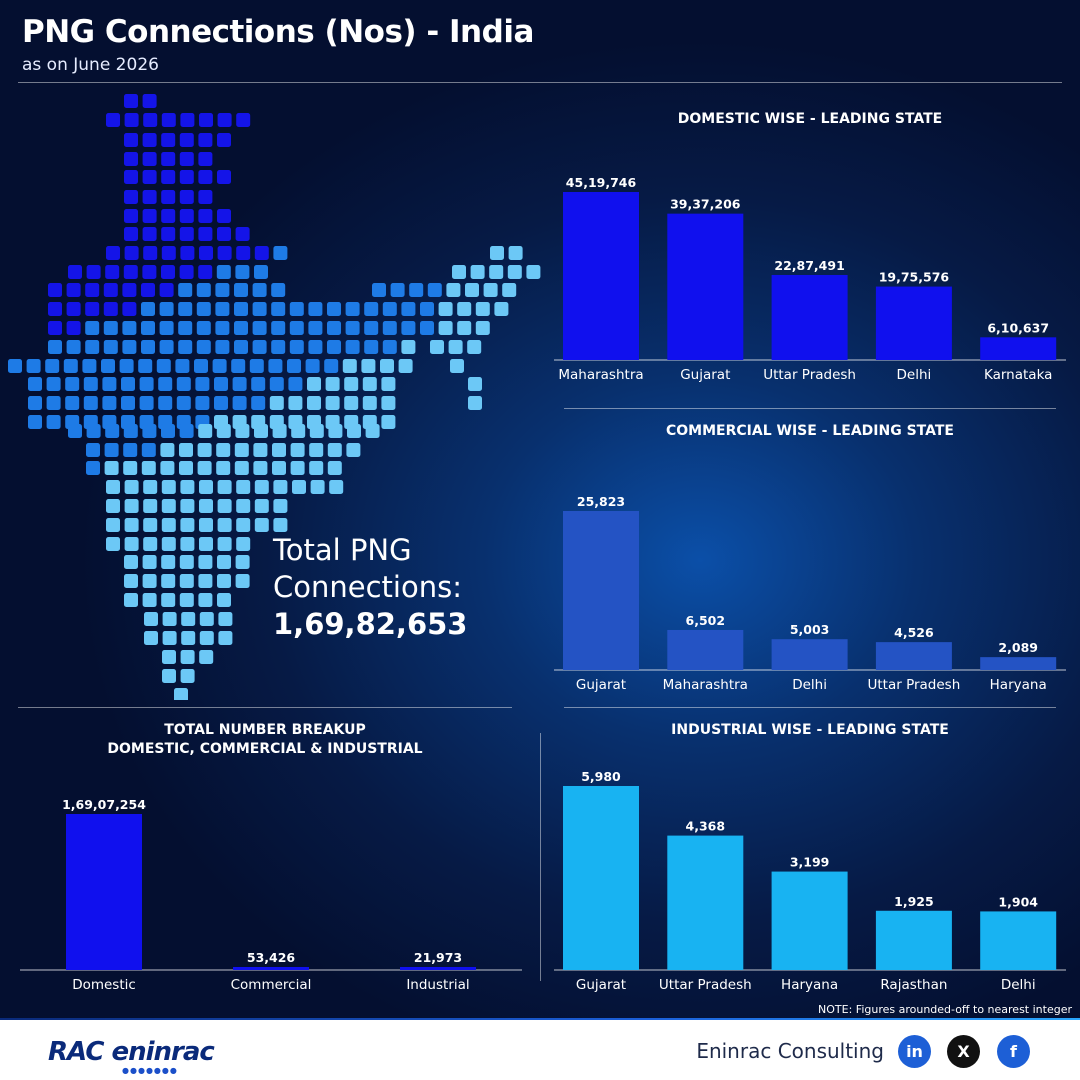 The image size is (1080, 1080). Describe the element at coordinates (601, 276) in the screenshot. I see `bar-maharashtra` at that location.